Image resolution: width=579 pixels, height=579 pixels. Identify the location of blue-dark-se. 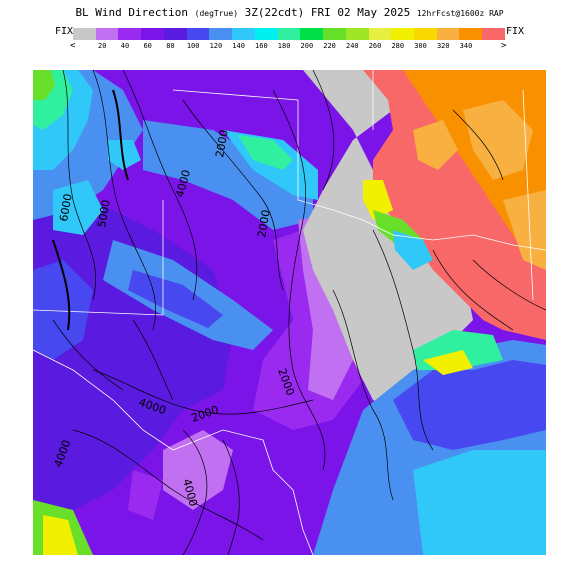
(469, 405).